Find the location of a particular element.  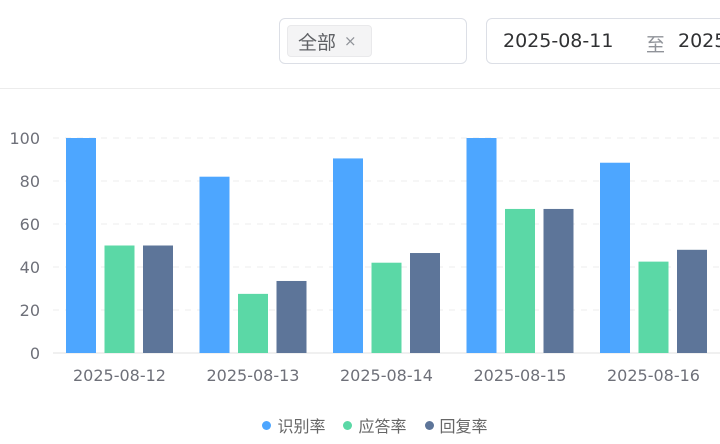

category-select: 全部 × is located at coordinates (373, 41).